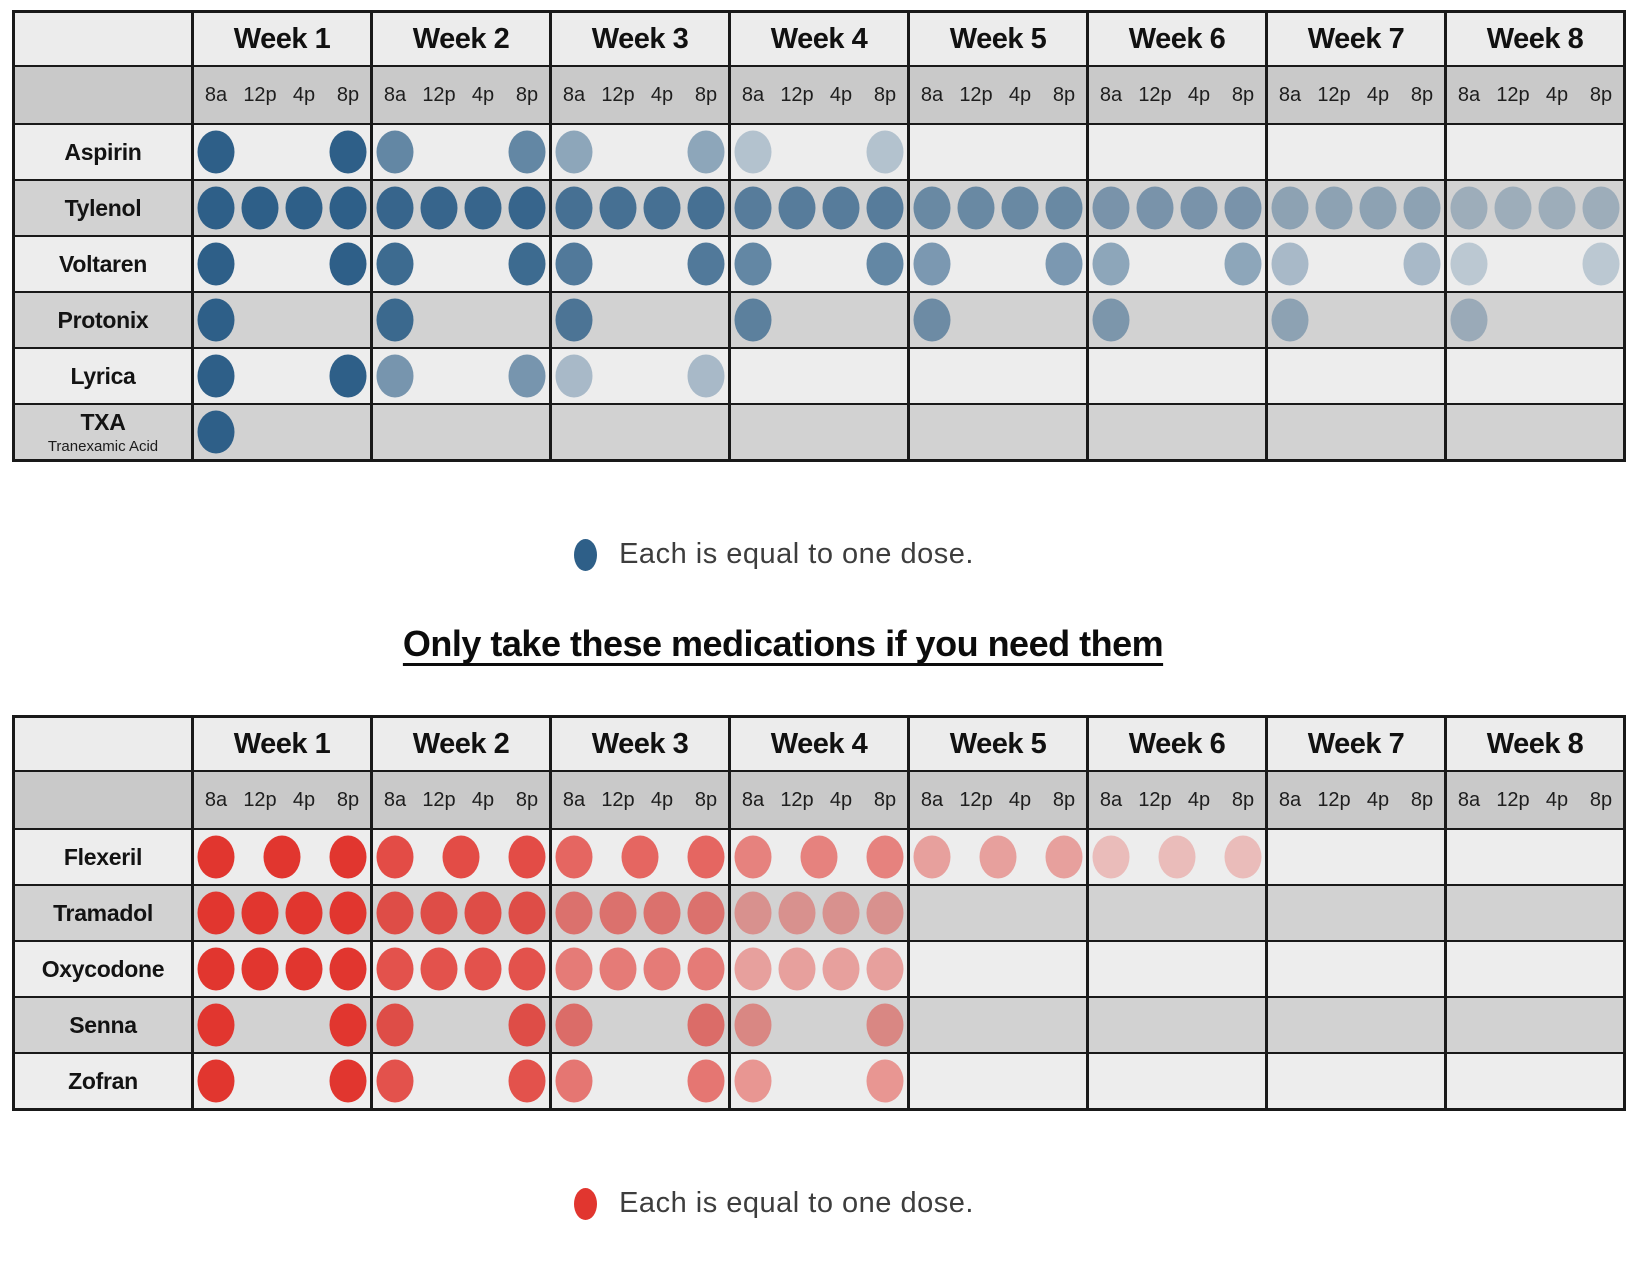  Describe the element at coordinates (103, 422) in the screenshot. I see `medication-name: TXA` at that location.